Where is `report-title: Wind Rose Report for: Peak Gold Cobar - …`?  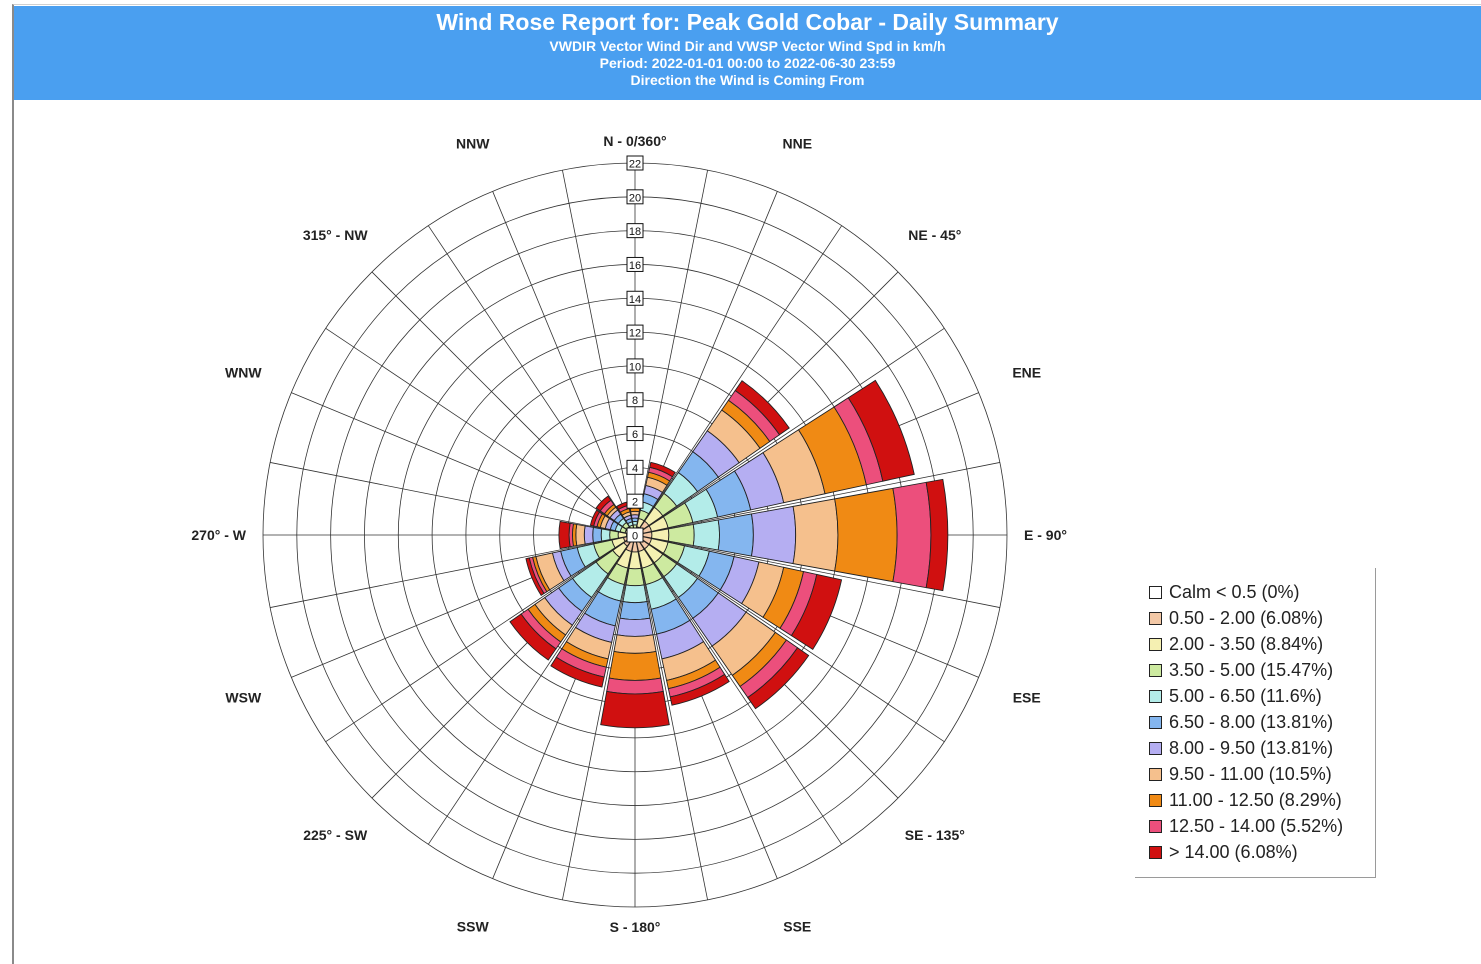 report-title: Wind Rose Report for: Peak Gold Cobar - … is located at coordinates (747, 22).